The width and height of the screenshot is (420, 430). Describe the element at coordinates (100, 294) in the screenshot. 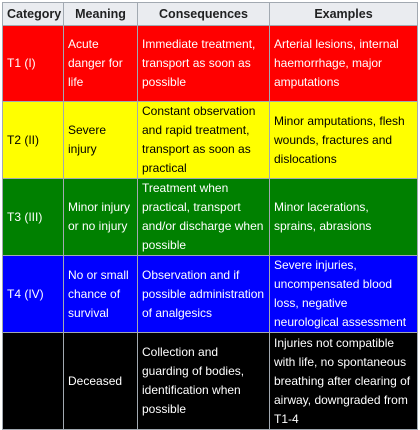

I see `meaning-cell: No or small chance of survival` at that location.